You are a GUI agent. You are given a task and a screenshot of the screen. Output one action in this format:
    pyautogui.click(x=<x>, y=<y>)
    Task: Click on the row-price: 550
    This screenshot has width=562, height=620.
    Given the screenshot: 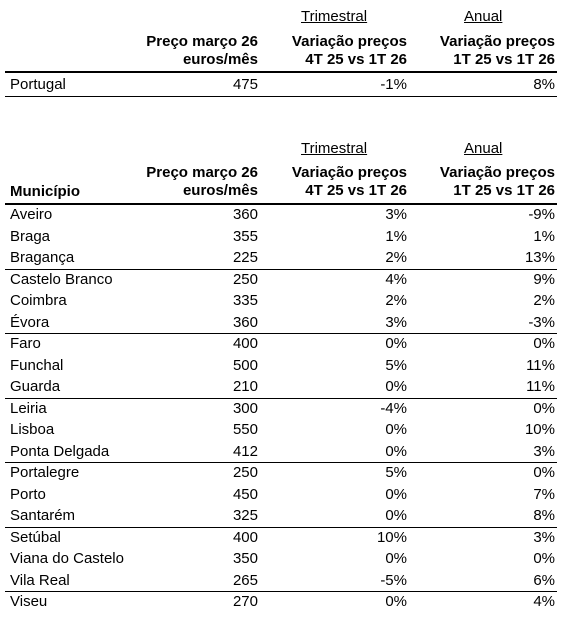 What is the action you would take?
    pyautogui.click(x=245, y=429)
    